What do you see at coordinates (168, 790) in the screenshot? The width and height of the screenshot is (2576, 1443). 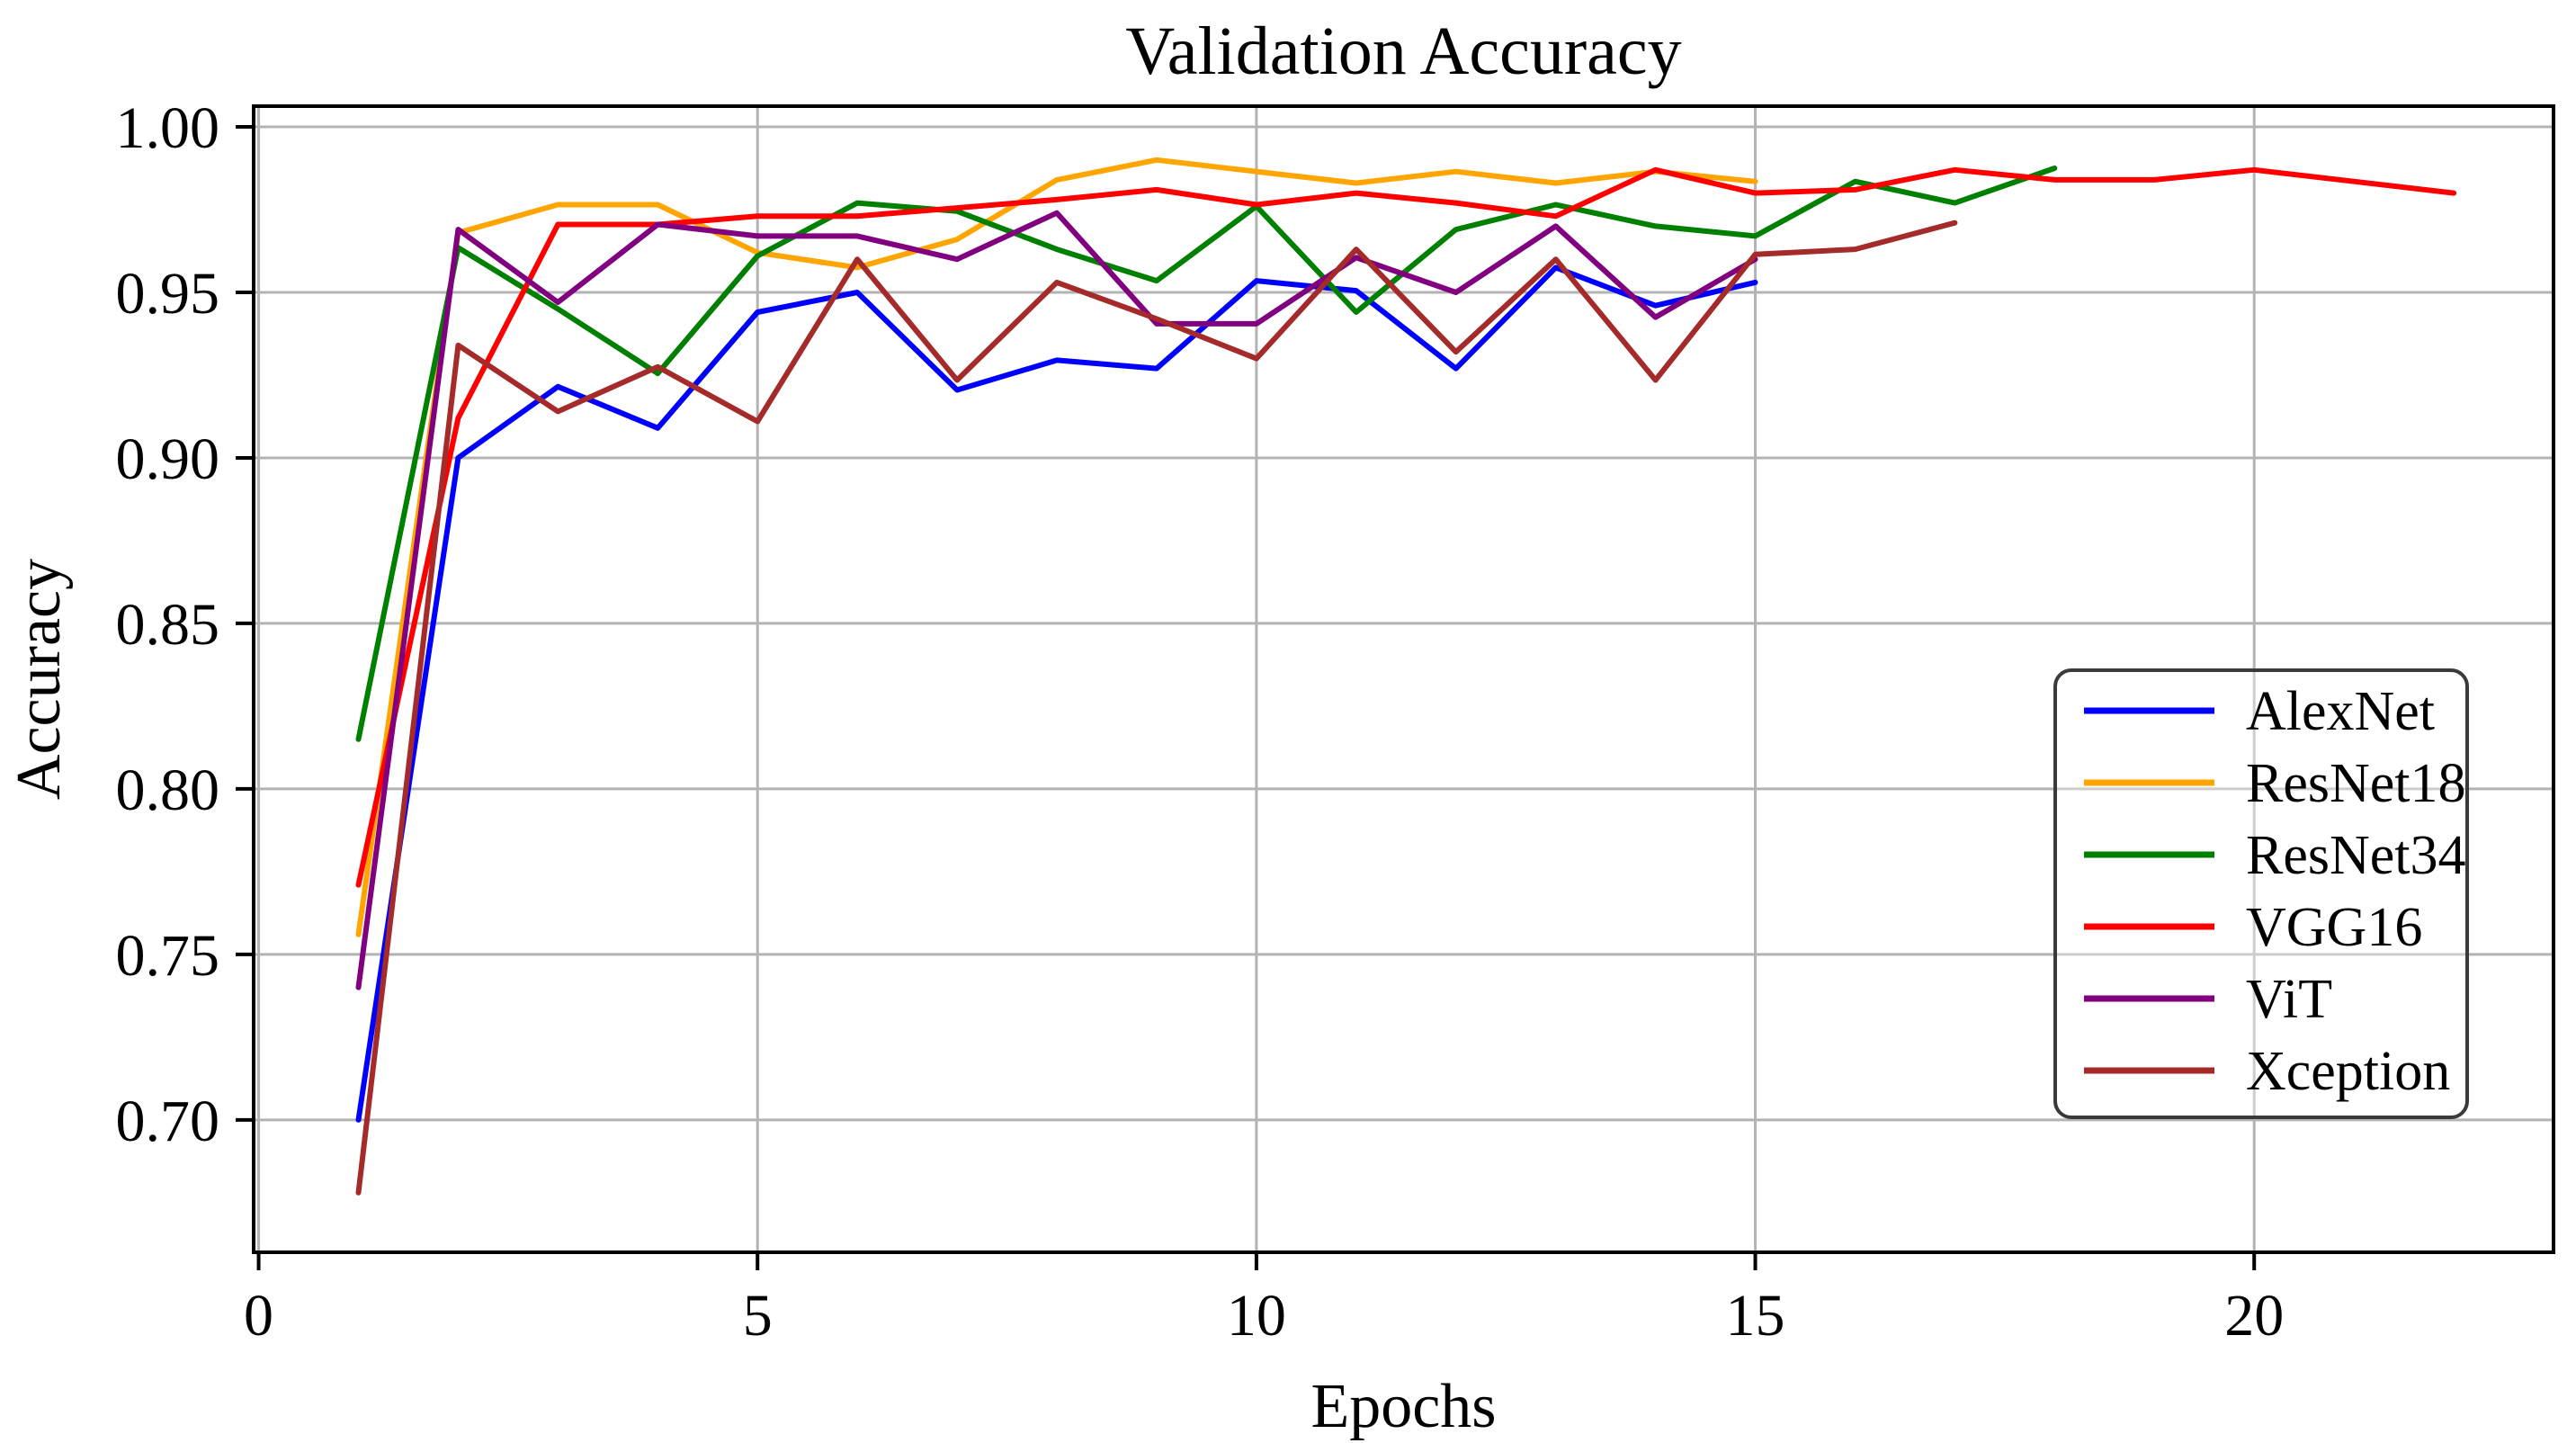 I see `y-tick-label-0.8: 0.80` at bounding box center [168, 790].